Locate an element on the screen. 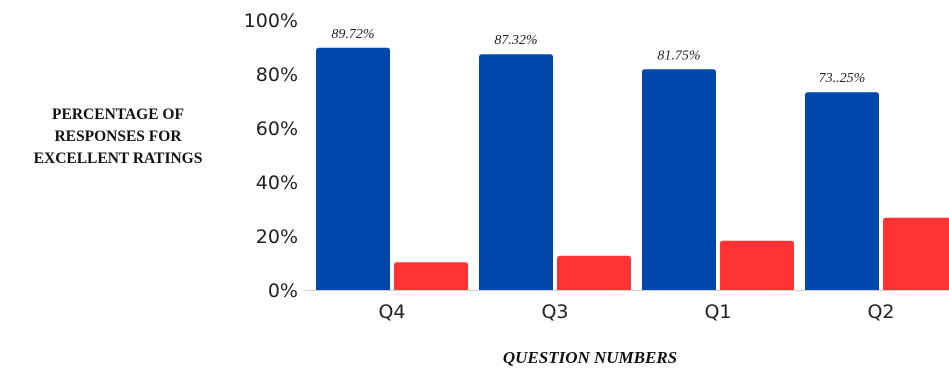 This screenshot has height=371, width=949. y-axis-title-line-1: PERCENTAGE OF is located at coordinates (118, 114).